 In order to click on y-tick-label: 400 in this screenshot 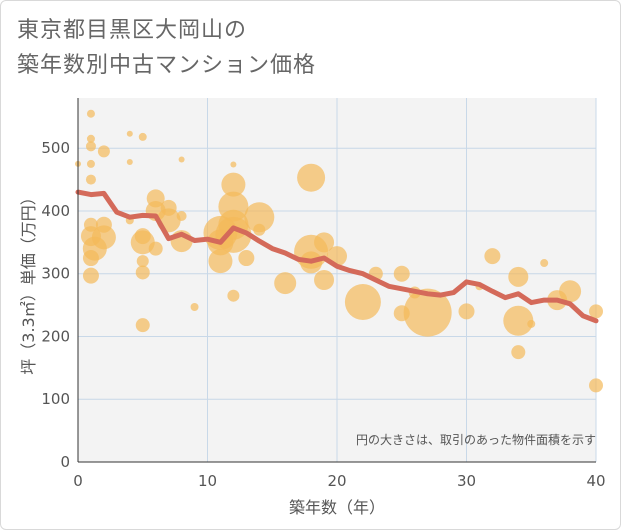, I will do `click(55, 211)`.